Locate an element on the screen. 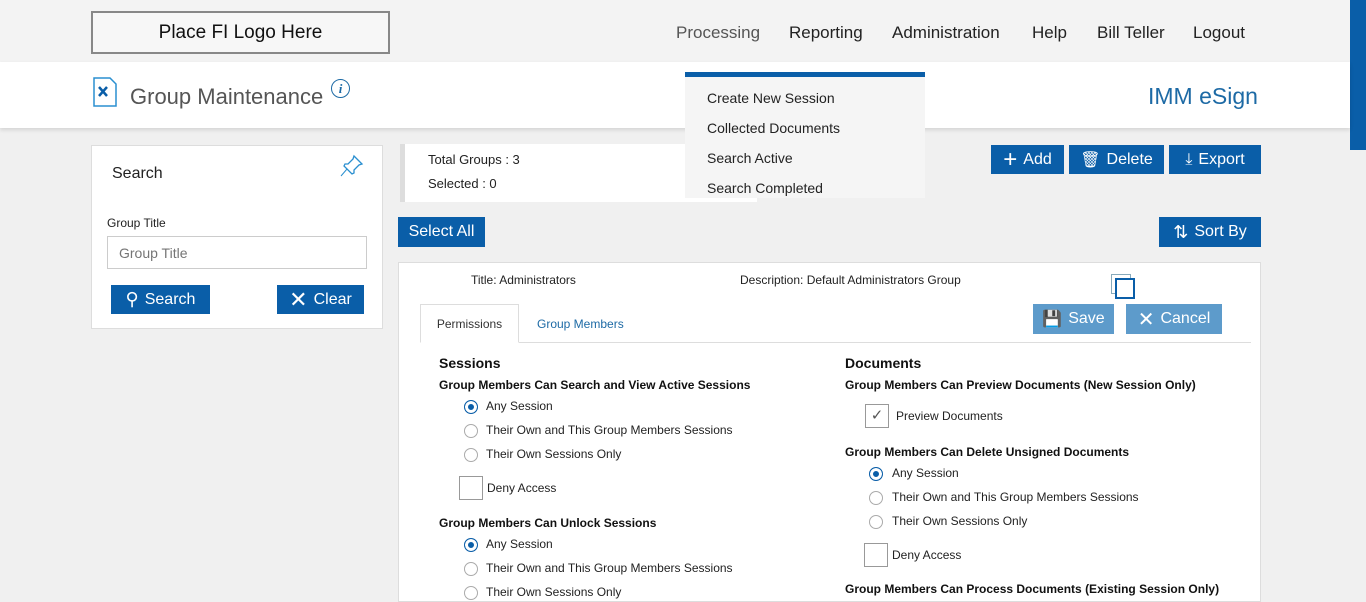 This screenshot has width=1366, height=602. preview-documents-checkbox: ✓ is located at coordinates (877, 416).